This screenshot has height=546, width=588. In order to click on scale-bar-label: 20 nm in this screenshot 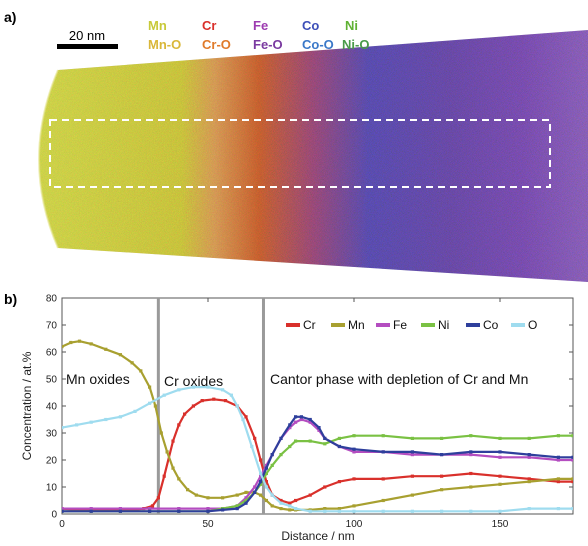, I will do `click(87, 35)`.